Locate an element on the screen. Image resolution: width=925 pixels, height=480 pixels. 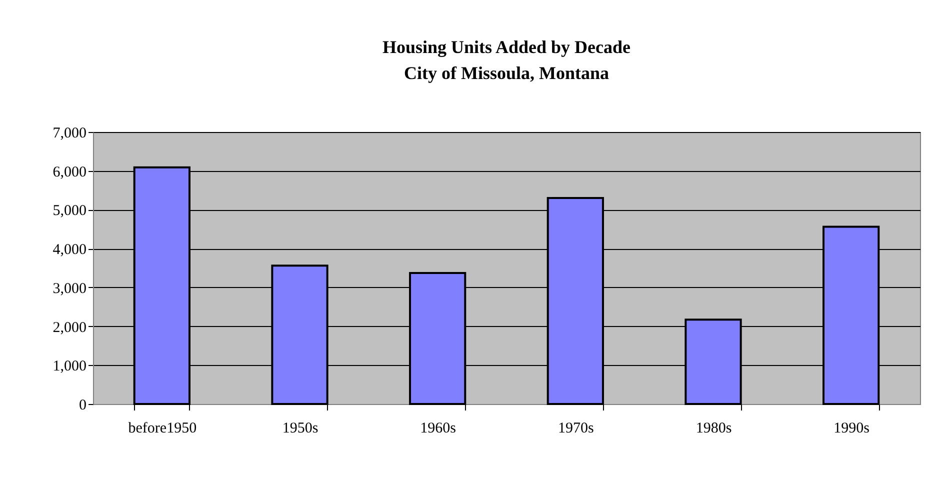
y-tick-label: 4,000 is located at coordinates (69, 250).